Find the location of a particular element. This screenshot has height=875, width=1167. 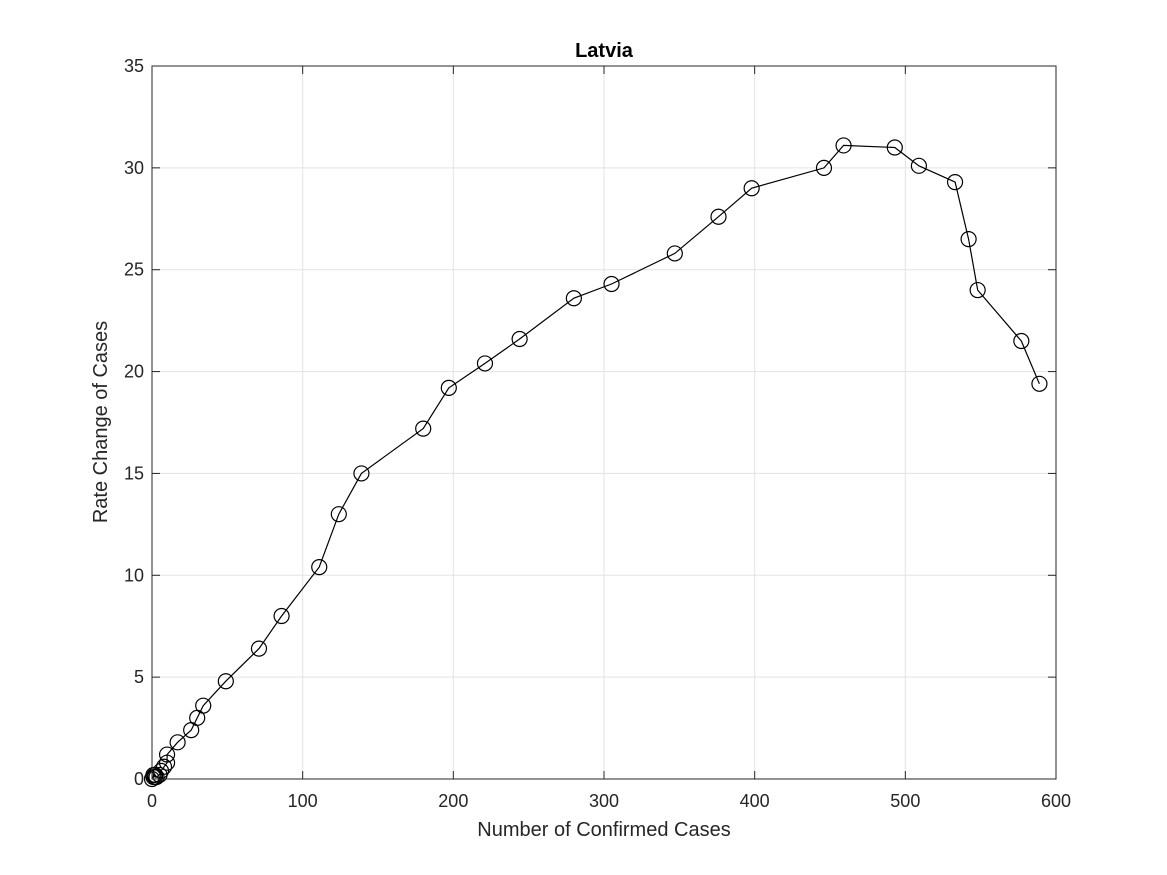

x-tick-label: 400 is located at coordinates (755, 801).